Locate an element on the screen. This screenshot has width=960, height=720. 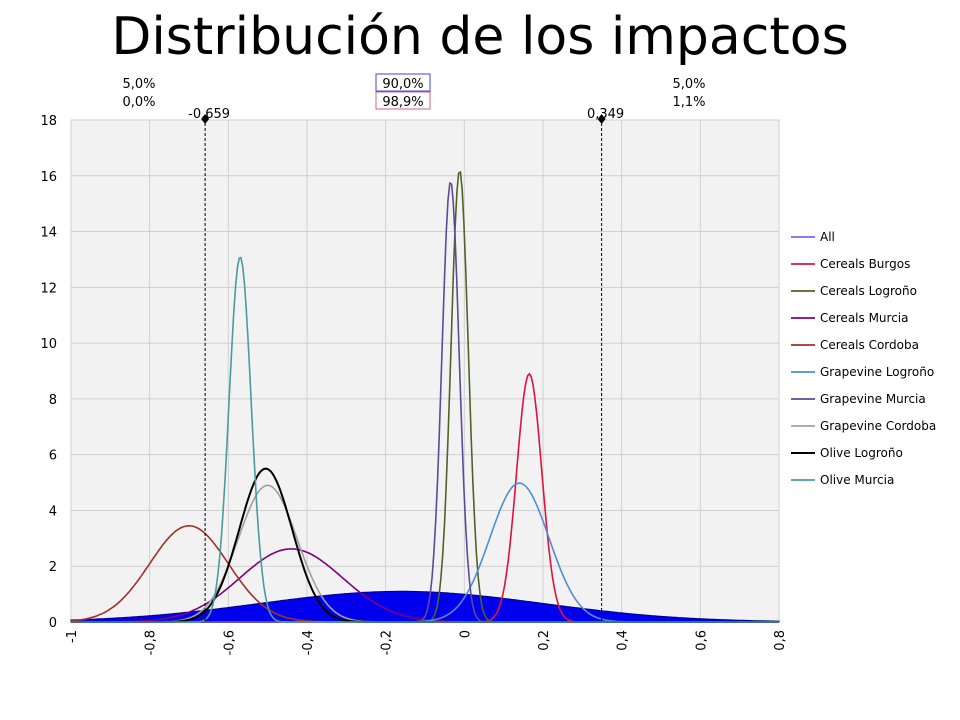
x-tick-label: 0,4 is located at coordinates (623, 640).